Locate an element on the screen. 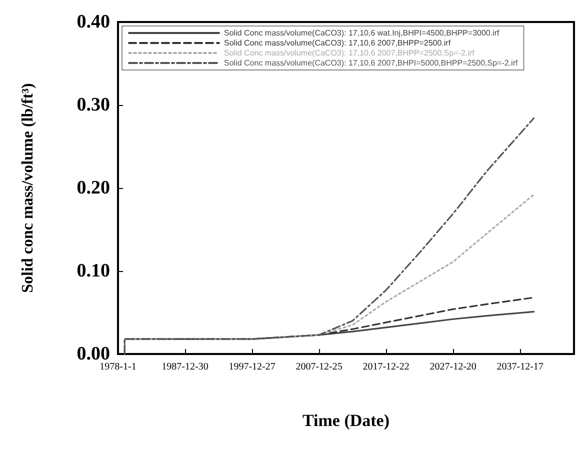  y-tick-label: 0.10 is located at coordinates (93, 271).